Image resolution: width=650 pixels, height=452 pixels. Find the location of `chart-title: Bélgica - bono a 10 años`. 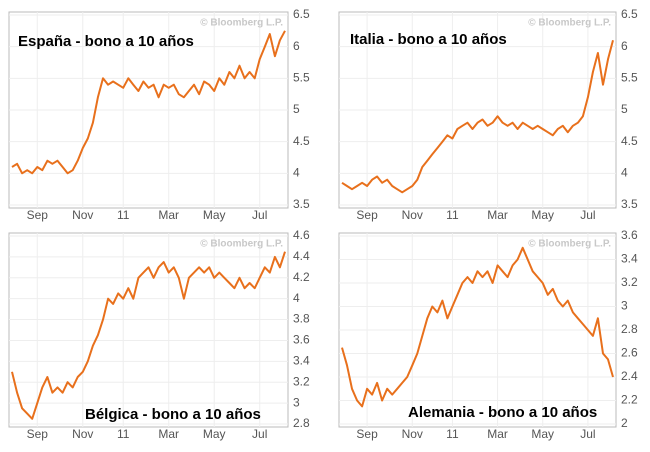

chart-title: Bélgica - bono a 10 años is located at coordinates (173, 414).